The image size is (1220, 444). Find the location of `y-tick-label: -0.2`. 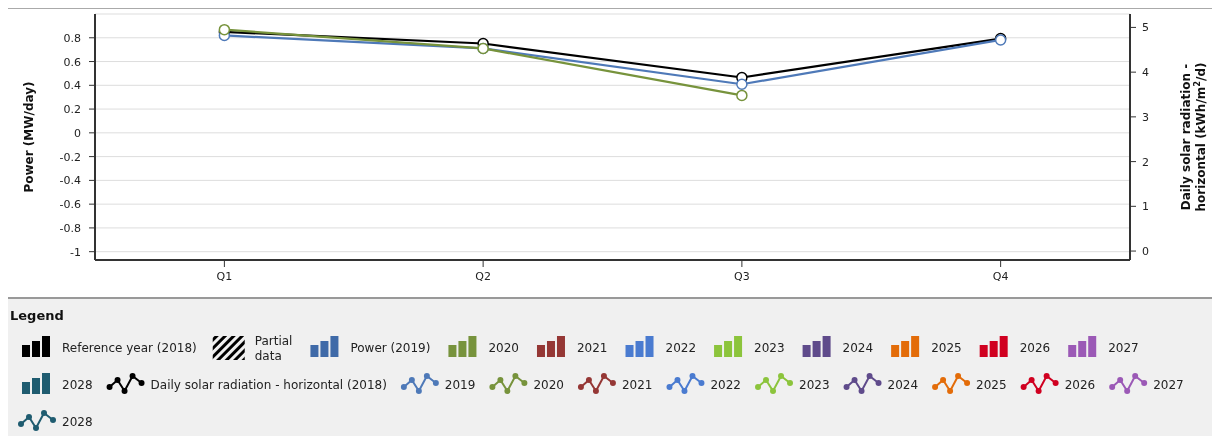

y-tick-label: -0.2 is located at coordinates (70, 157).